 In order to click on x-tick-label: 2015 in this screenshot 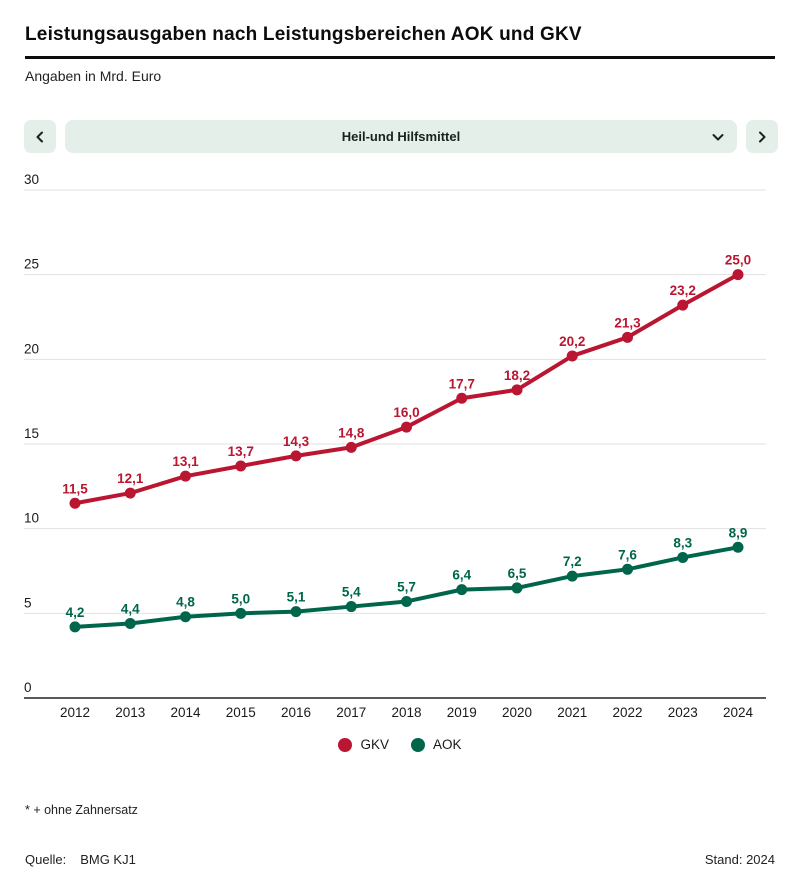, I will do `click(241, 712)`.